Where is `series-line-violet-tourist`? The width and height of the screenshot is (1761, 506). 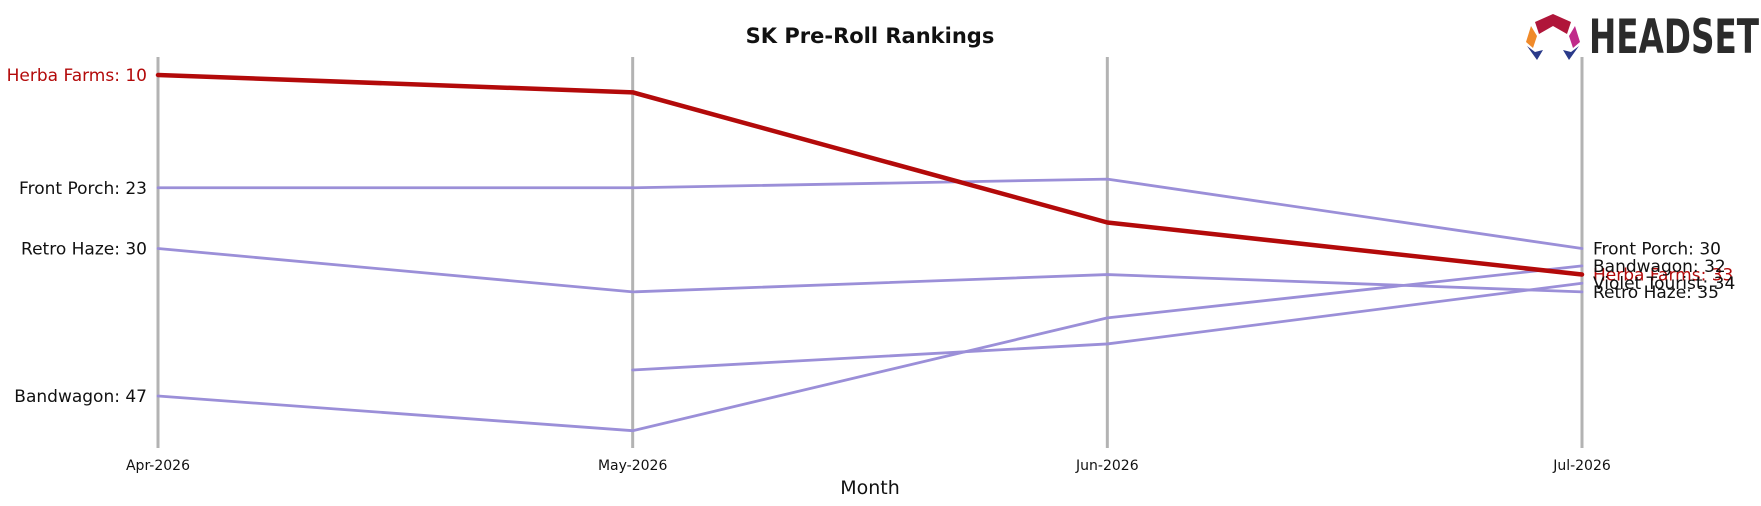
series-line-violet-tourist is located at coordinates (1107, 326).